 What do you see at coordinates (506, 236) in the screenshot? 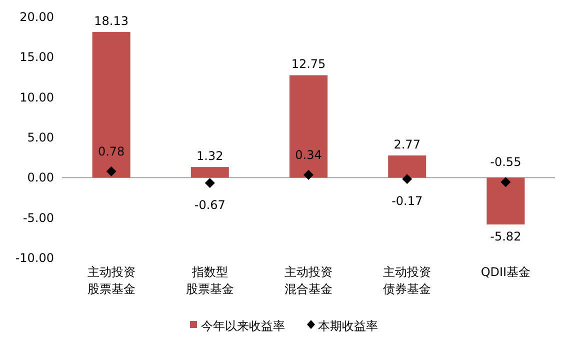
I see `data-label: -5.82` at bounding box center [506, 236].